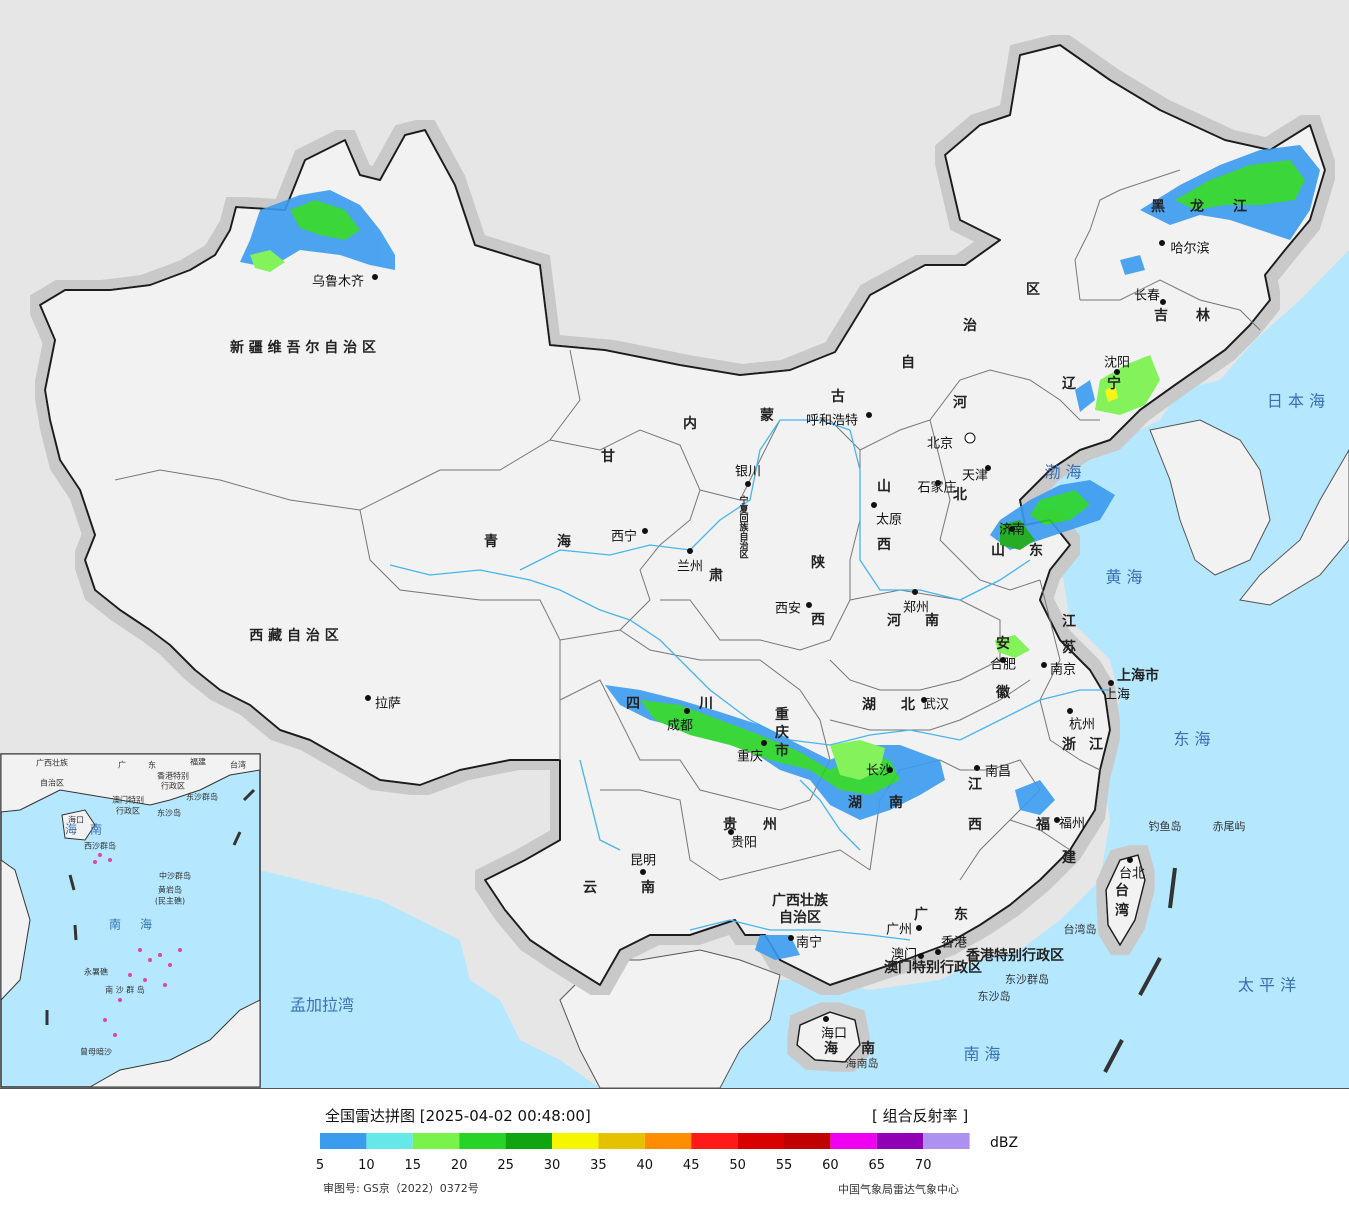  I want to click on province-label: 蒙, so click(767, 415).